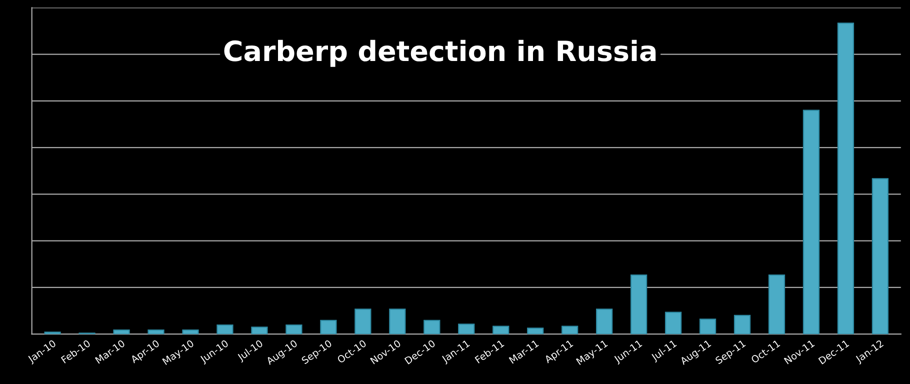  Describe the element at coordinates (440, 53) in the screenshot. I see `text: Carberp detection in Russia` at that location.